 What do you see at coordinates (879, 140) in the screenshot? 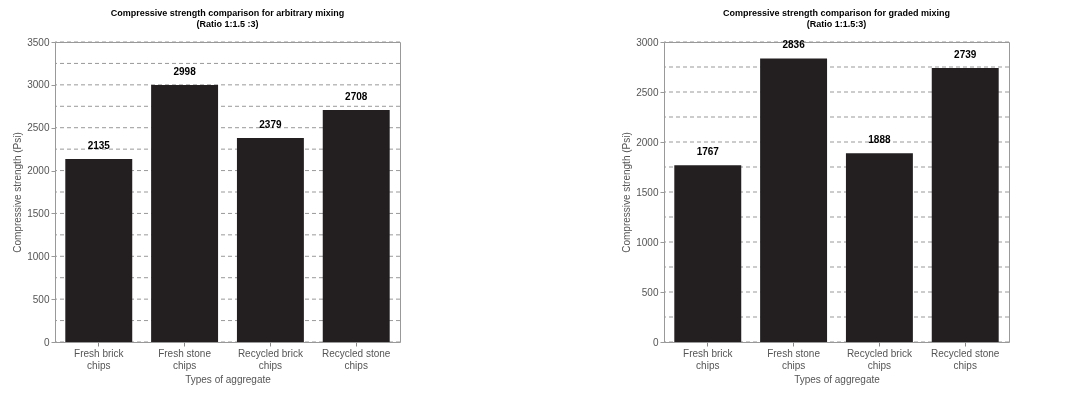
I see `data-label: 1888` at bounding box center [879, 140].